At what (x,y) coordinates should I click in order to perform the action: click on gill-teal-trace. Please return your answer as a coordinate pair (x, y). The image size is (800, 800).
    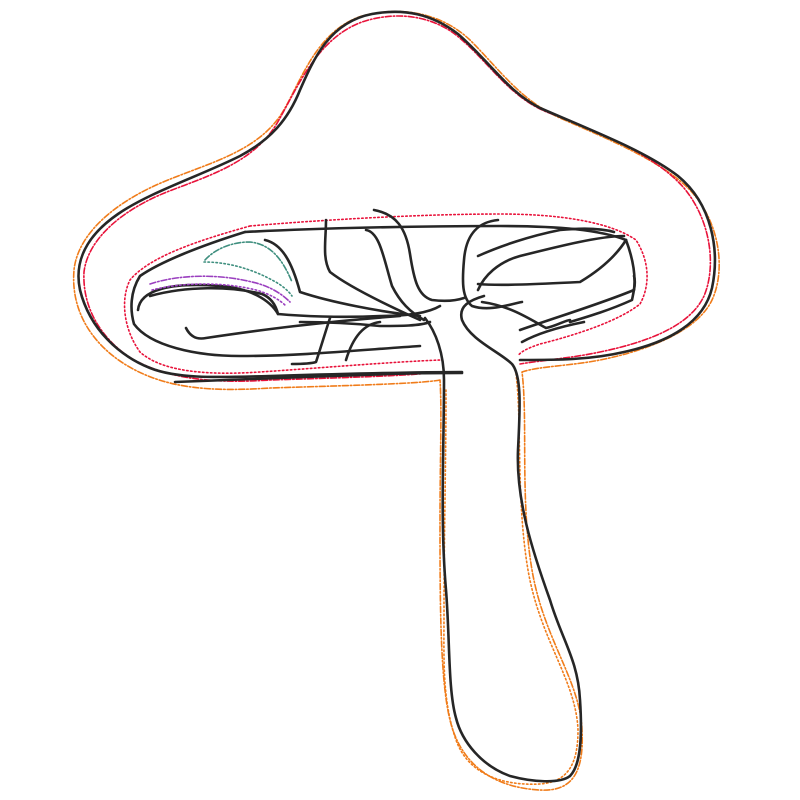
    Looking at the image, I should click on (248, 262).